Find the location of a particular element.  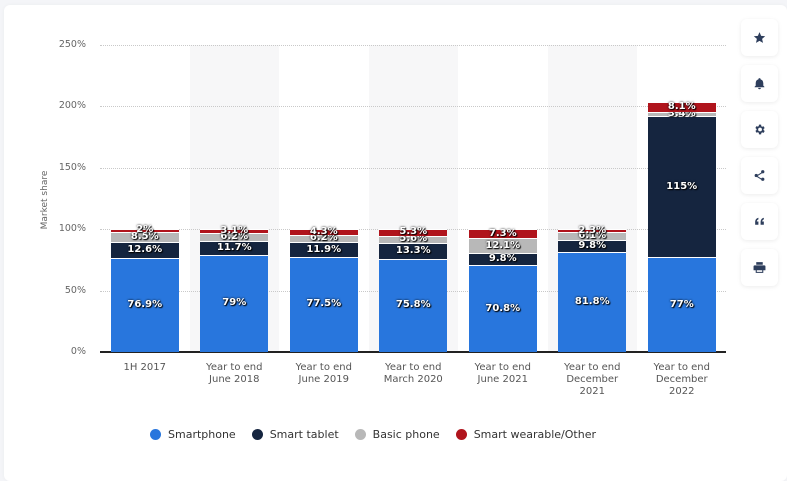

x-tick-label: Year to end March 2020 is located at coordinates (413, 374).